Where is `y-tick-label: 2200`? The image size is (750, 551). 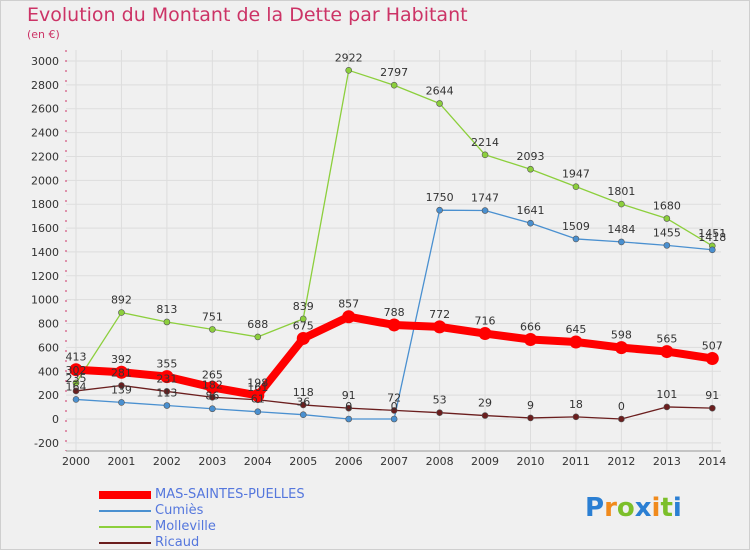
y-tick-label: 2200 is located at coordinates (45, 156).